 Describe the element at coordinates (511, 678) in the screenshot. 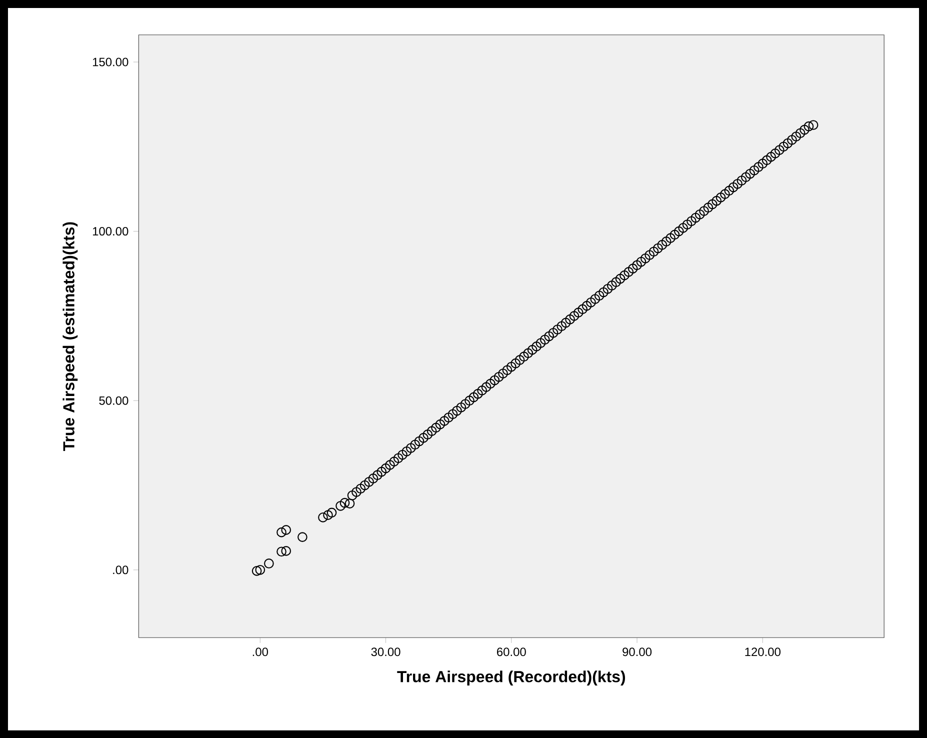

I see `x-axis-title: True Airspeed (Recorded)(kts)` at that location.